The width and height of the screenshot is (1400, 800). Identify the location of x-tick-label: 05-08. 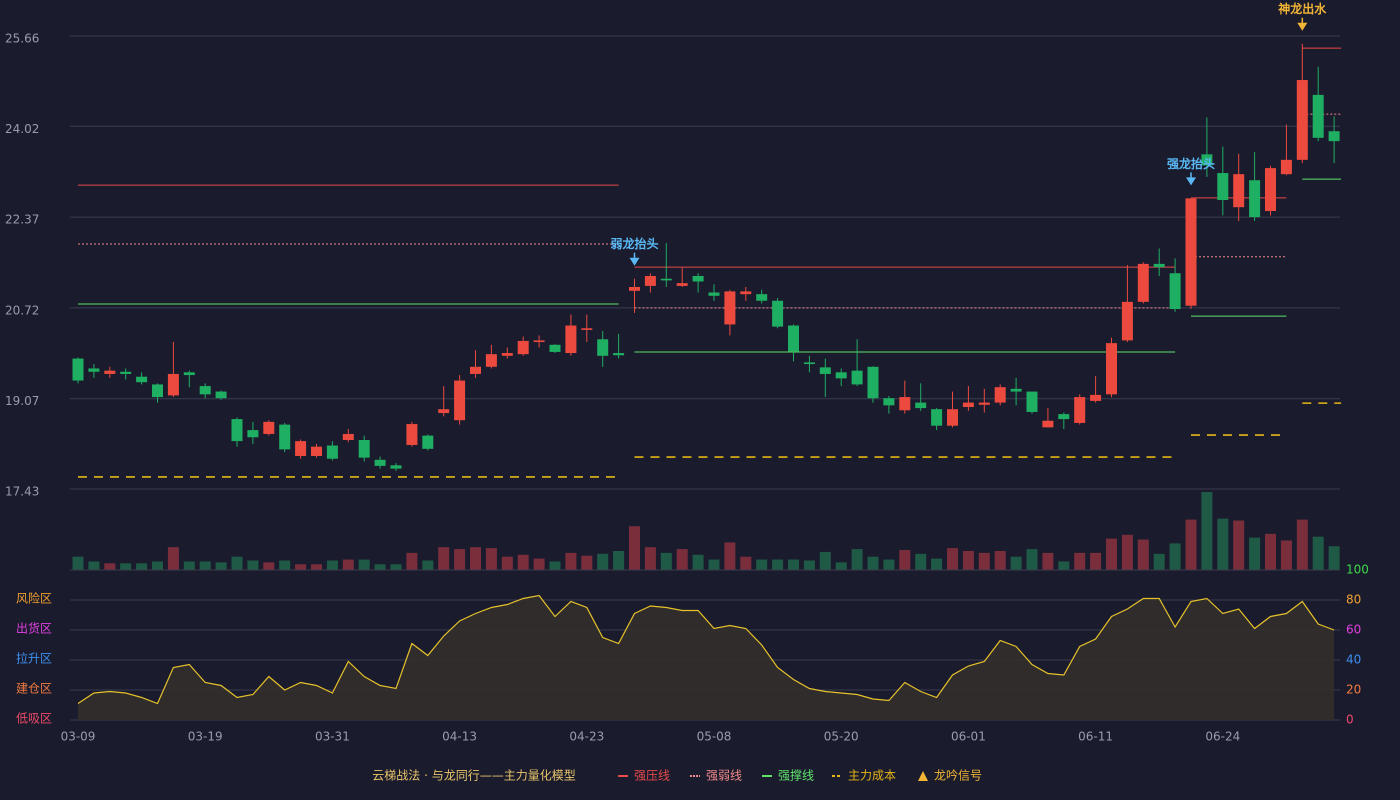
(714, 737).